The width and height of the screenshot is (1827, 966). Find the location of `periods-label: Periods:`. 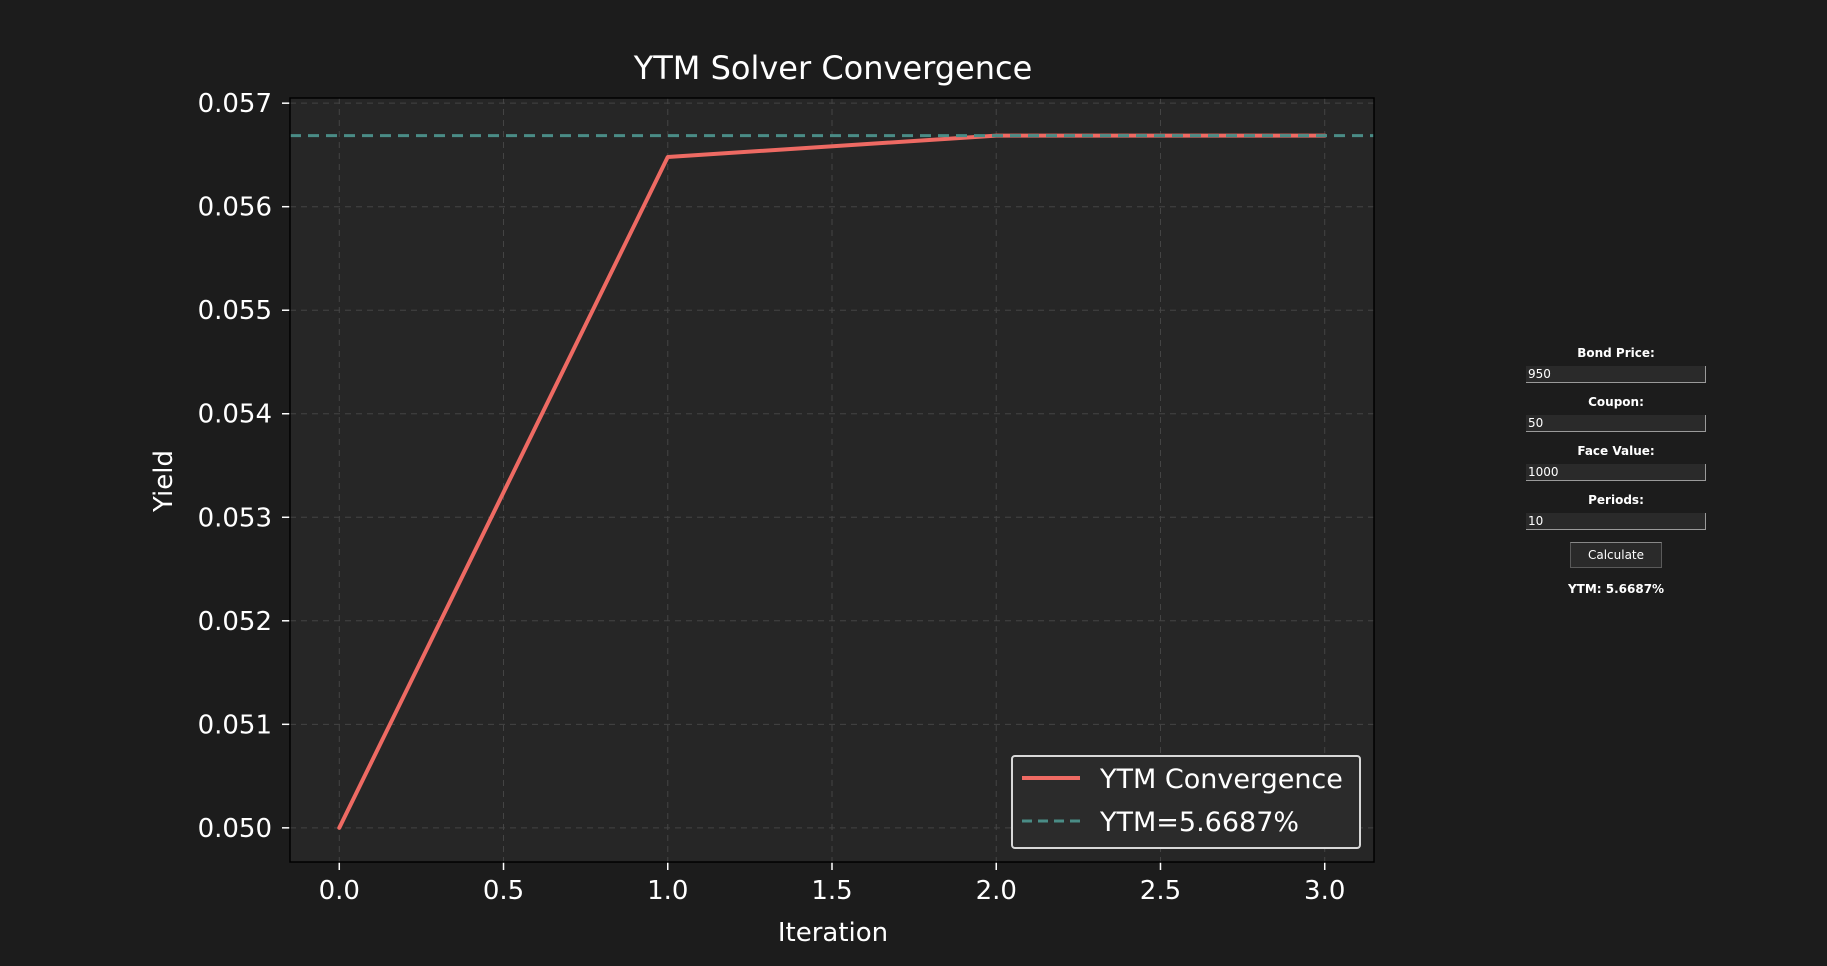

periods-label: Periods: is located at coordinates (1616, 500).